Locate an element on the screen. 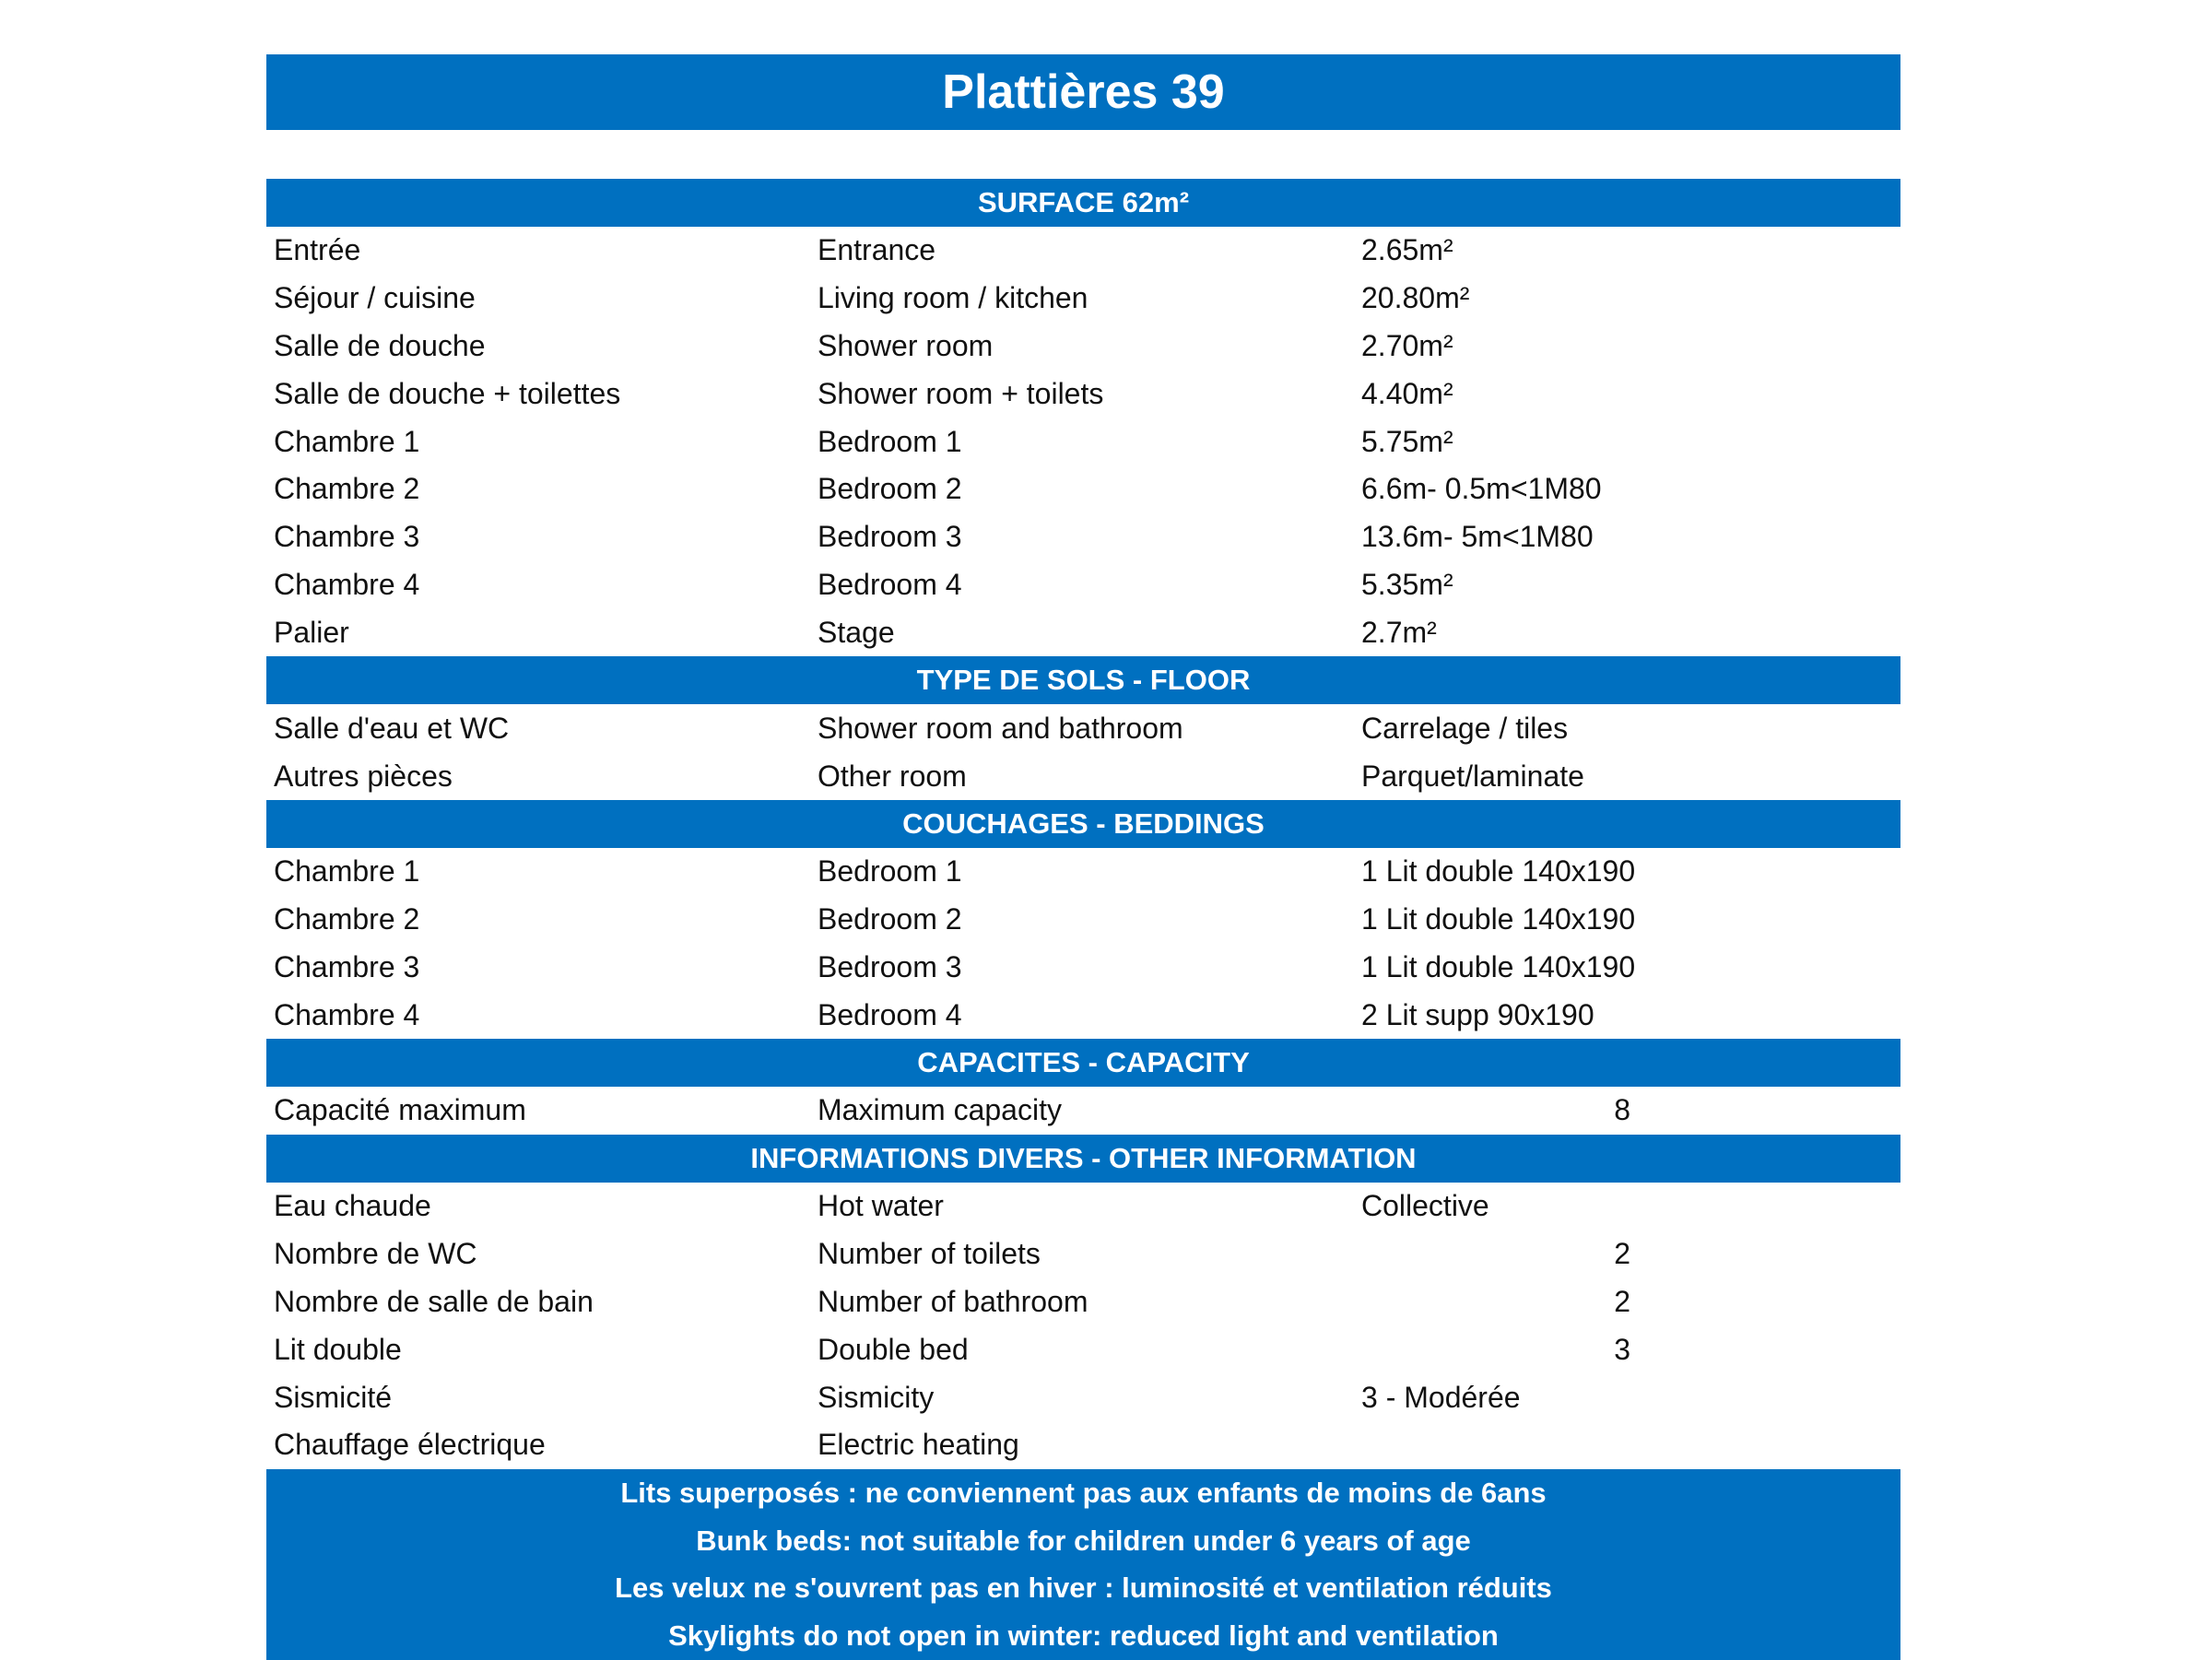 This screenshot has height=1660, width=2212. table-row: Eau chaude Hot water Collective is located at coordinates (1083, 1206).